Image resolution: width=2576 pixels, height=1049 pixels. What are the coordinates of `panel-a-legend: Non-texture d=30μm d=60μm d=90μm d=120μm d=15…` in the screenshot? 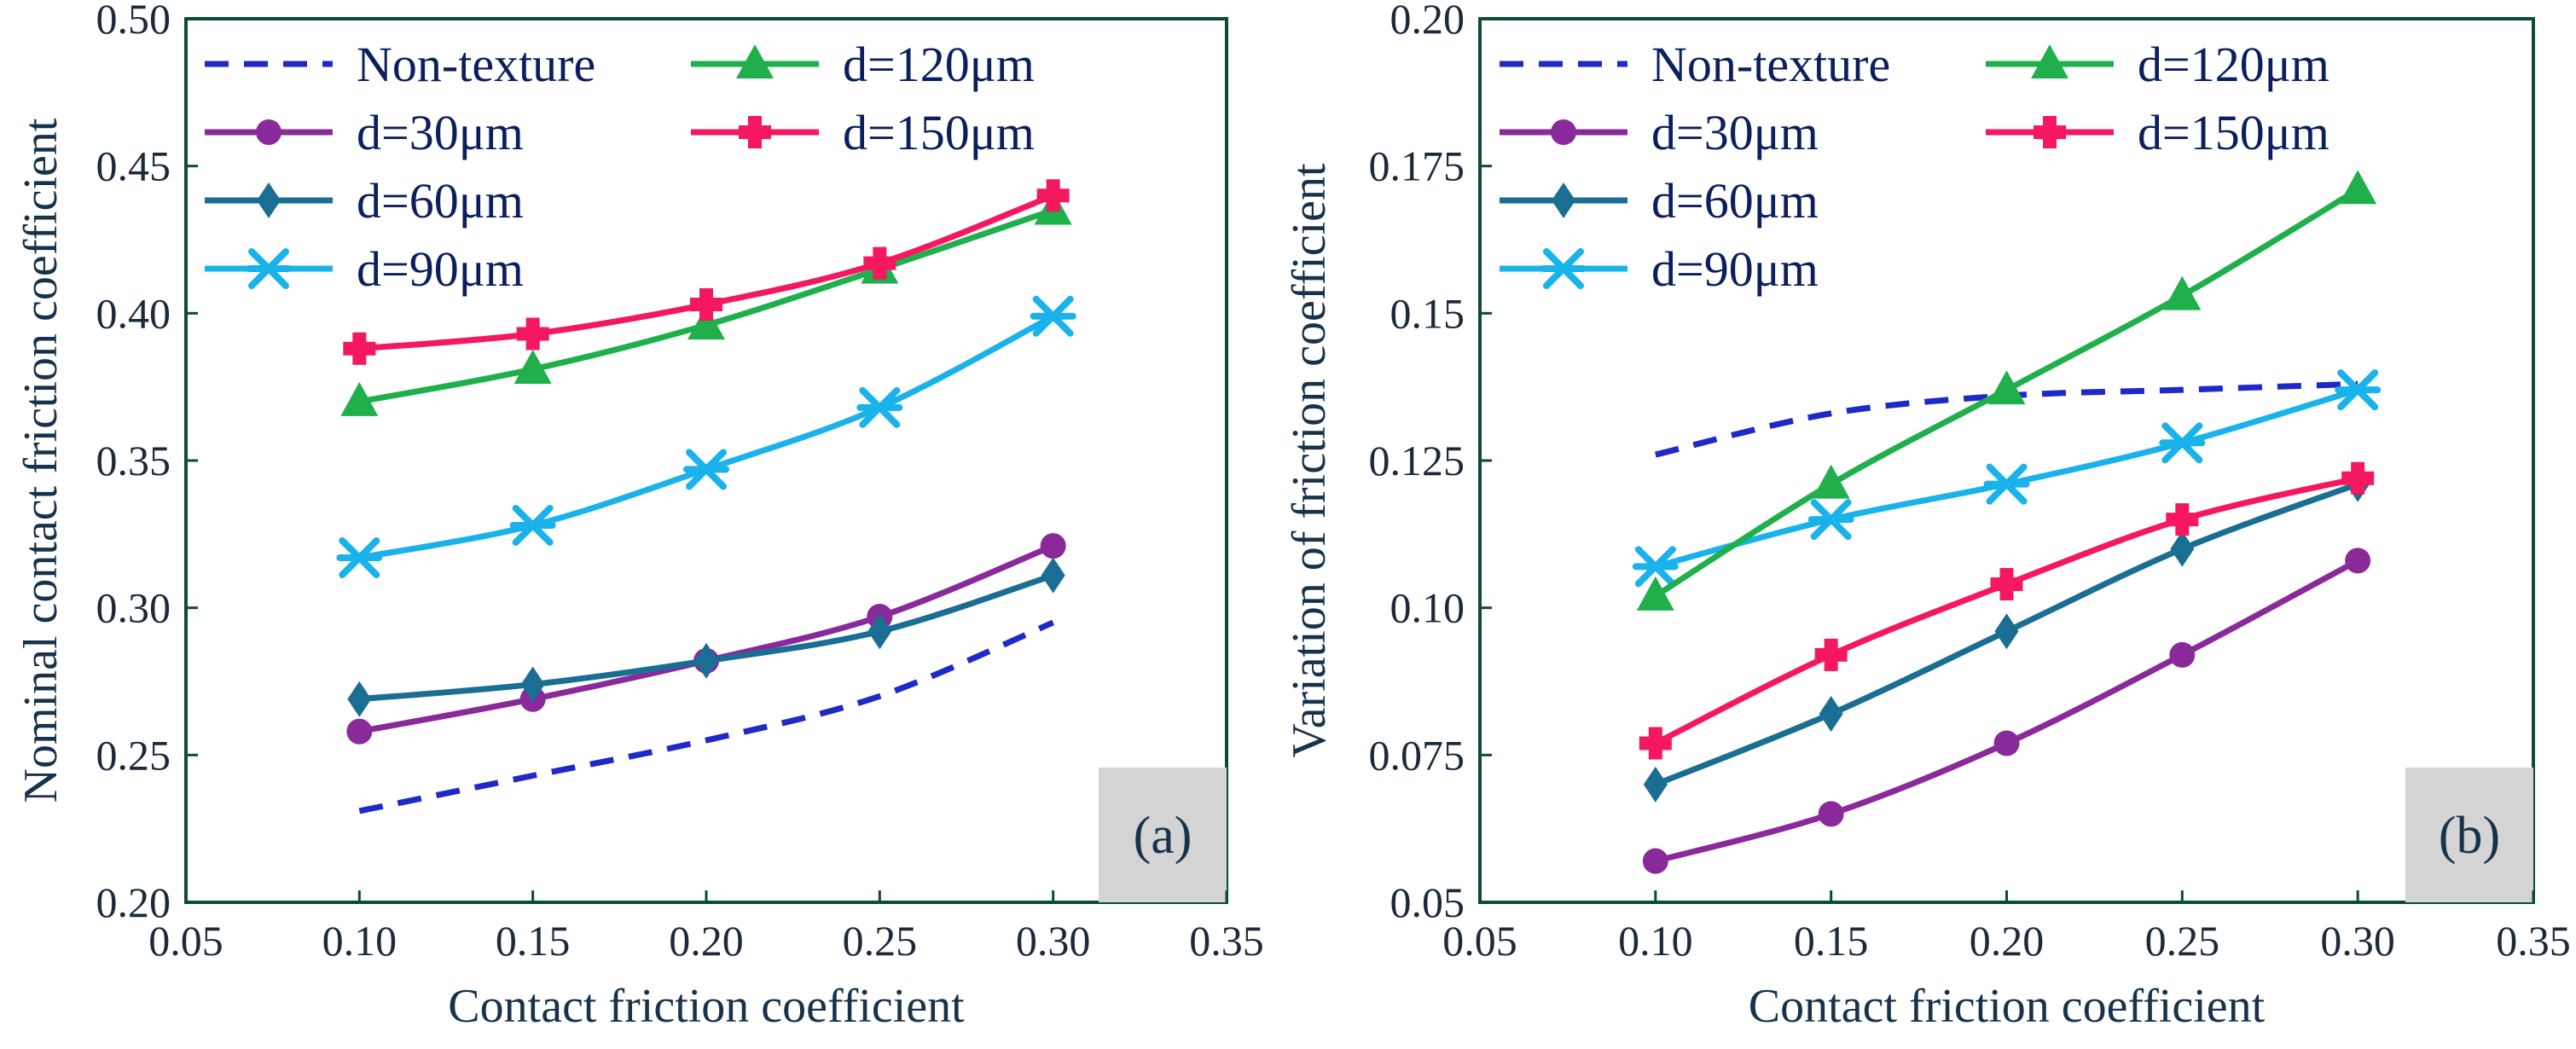 It's located at (620, 167).